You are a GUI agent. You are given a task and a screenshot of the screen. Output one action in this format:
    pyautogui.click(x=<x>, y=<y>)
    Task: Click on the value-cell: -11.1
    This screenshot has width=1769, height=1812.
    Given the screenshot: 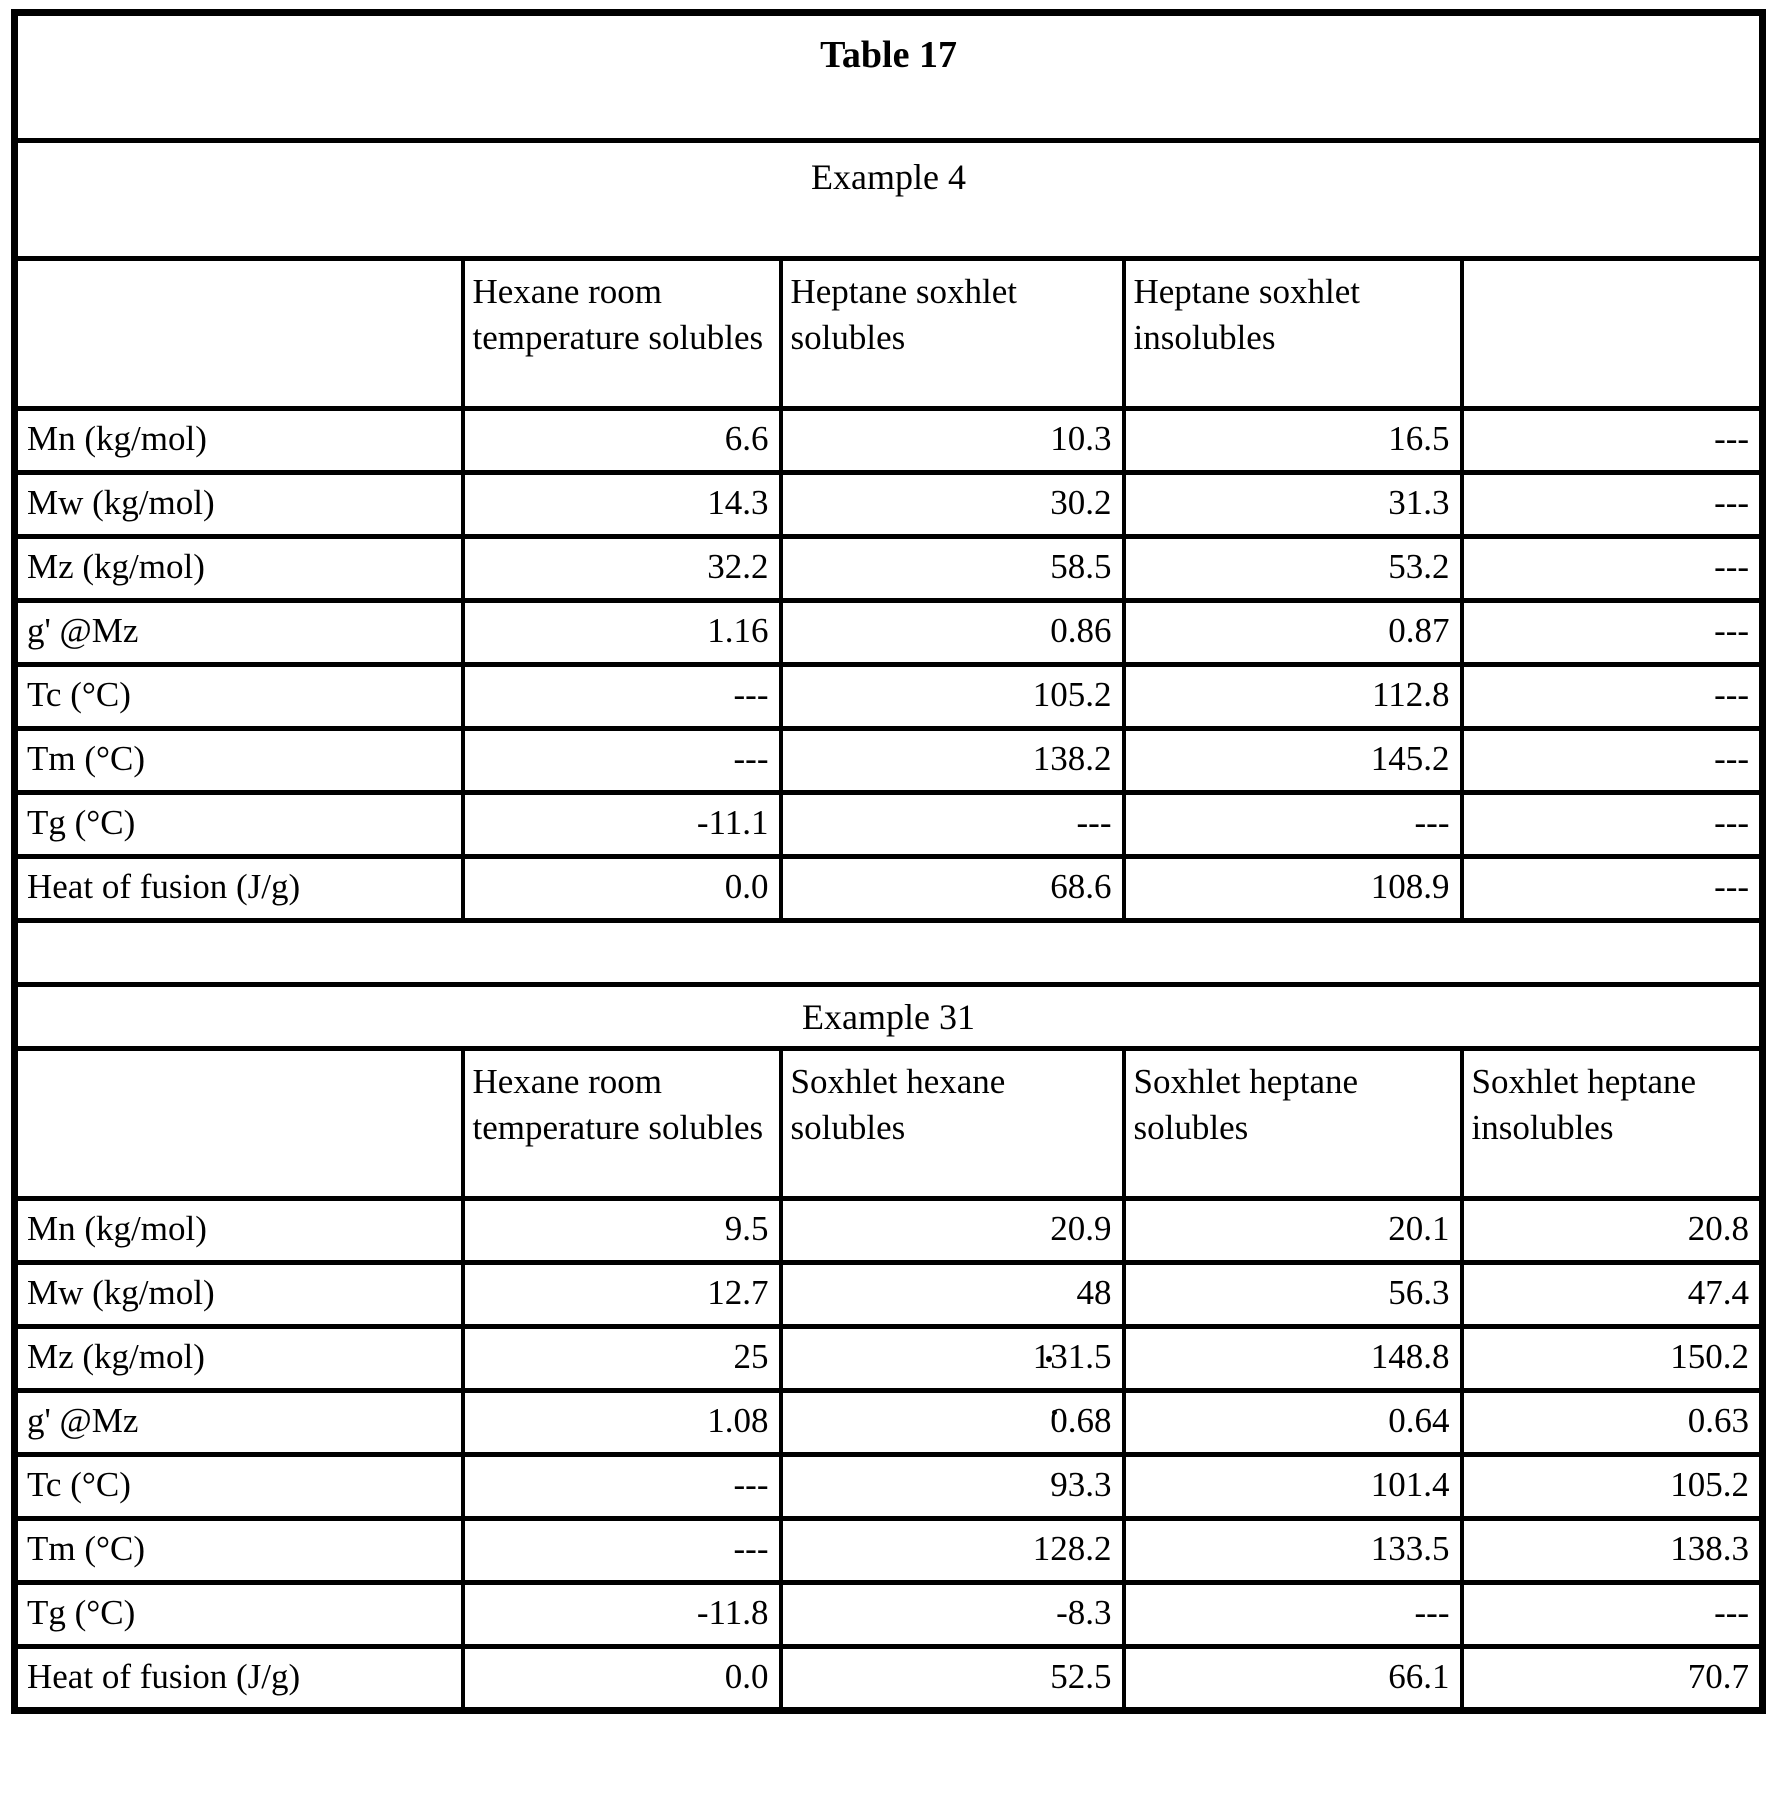 What is the action you would take?
    pyautogui.click(x=621, y=824)
    